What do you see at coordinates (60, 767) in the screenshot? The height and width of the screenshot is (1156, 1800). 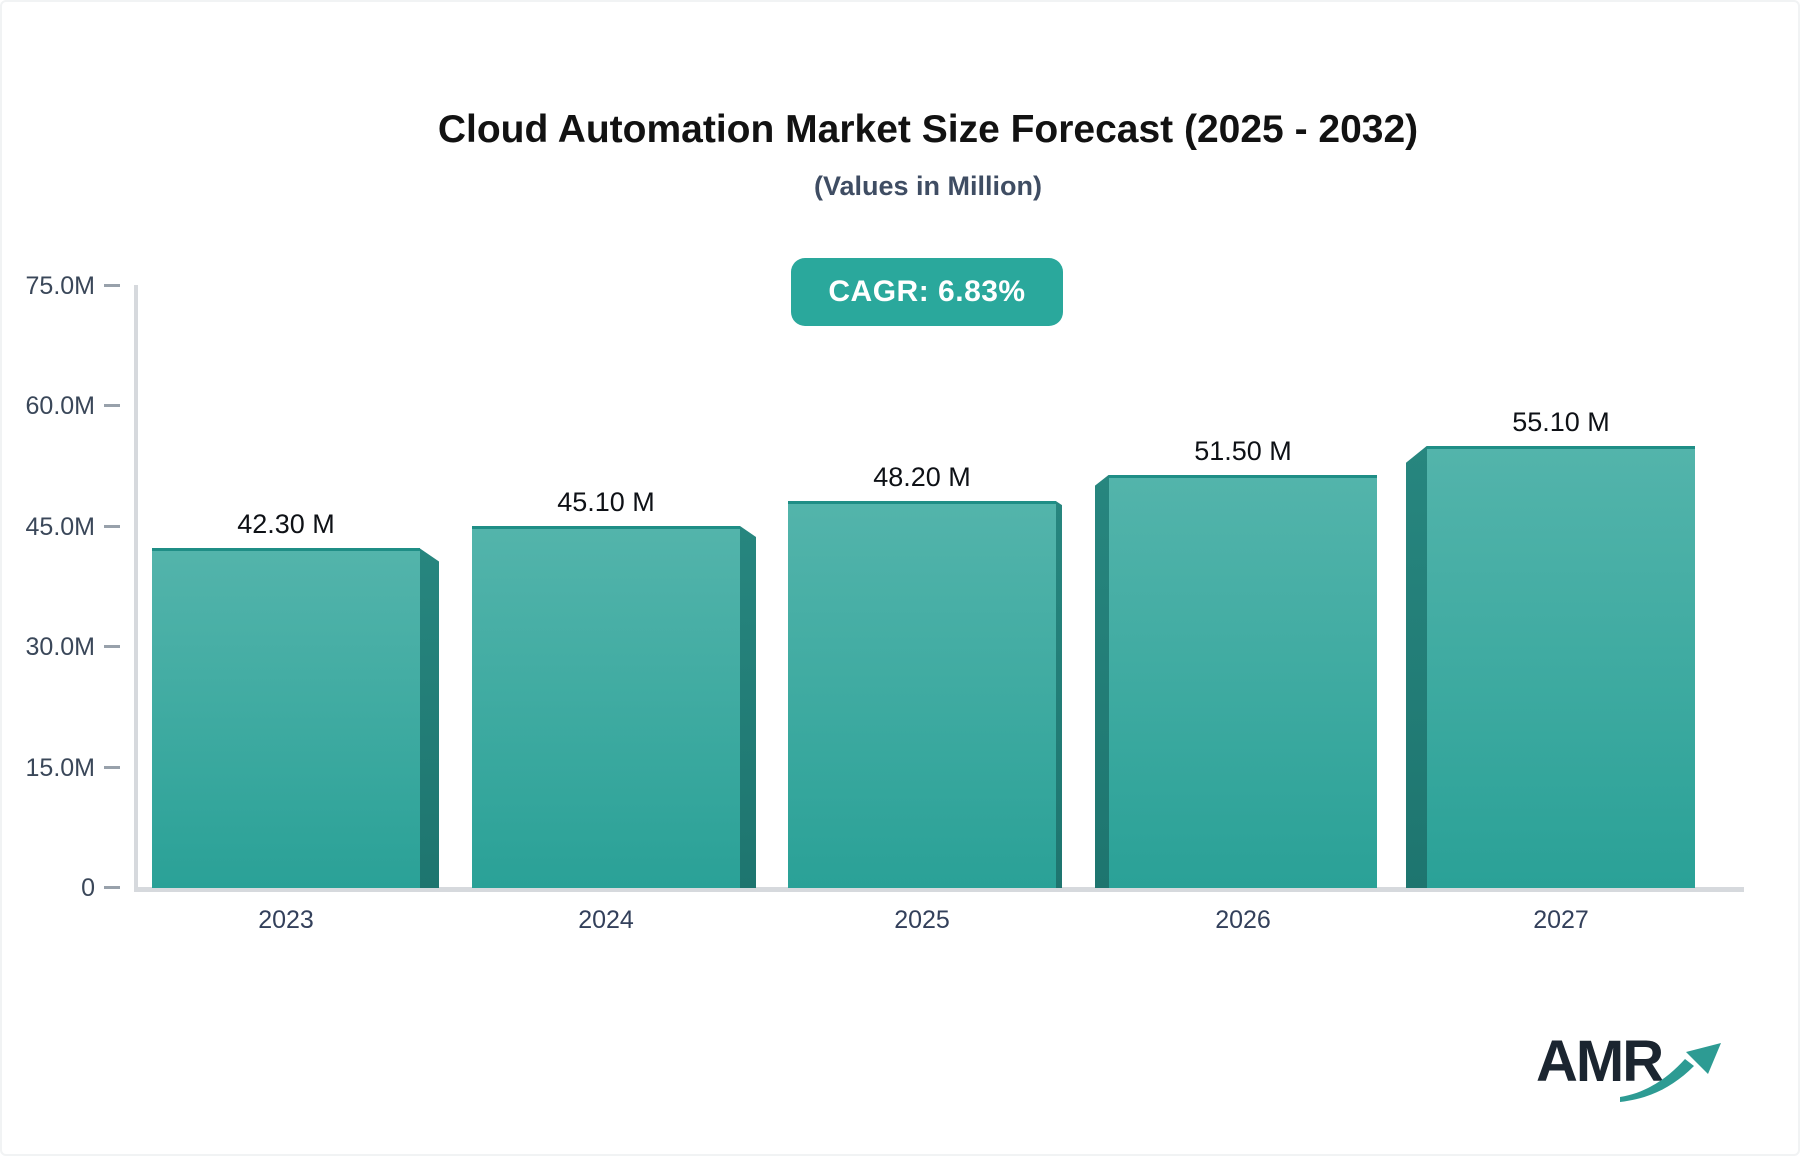 I see `y-axis-tick-label: 15.0M` at bounding box center [60, 767].